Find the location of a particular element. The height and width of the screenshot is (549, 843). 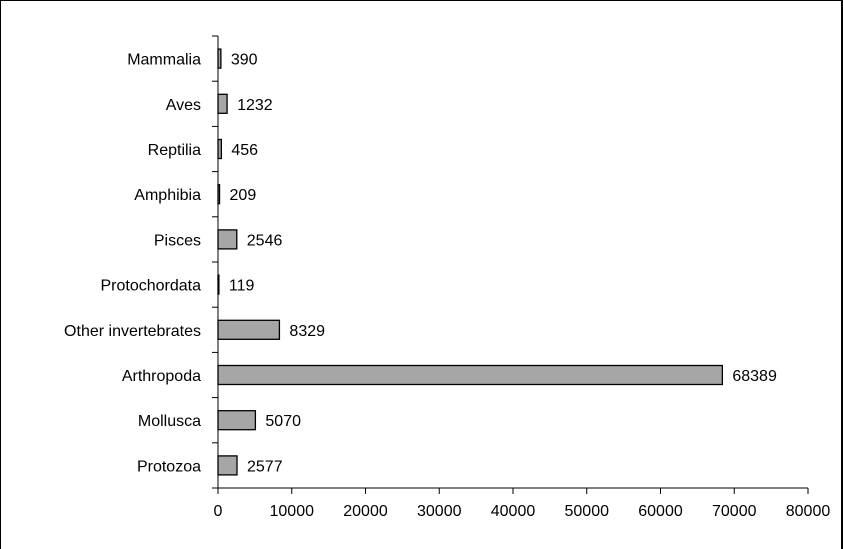

category-label: Mammalia is located at coordinates (164, 60).